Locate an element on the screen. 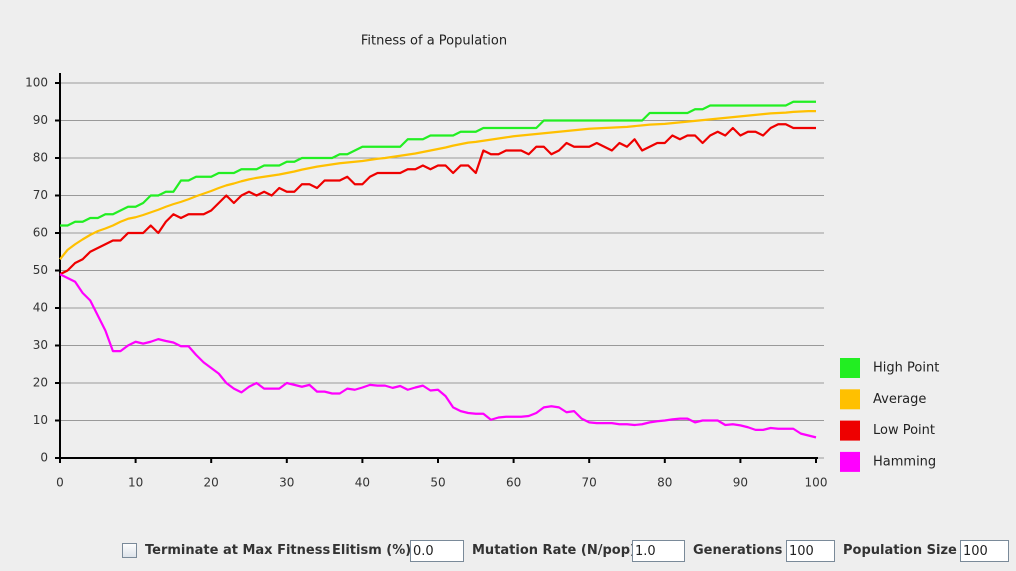 This screenshot has height=571, width=1016. field-label: Generations is located at coordinates (738, 550).